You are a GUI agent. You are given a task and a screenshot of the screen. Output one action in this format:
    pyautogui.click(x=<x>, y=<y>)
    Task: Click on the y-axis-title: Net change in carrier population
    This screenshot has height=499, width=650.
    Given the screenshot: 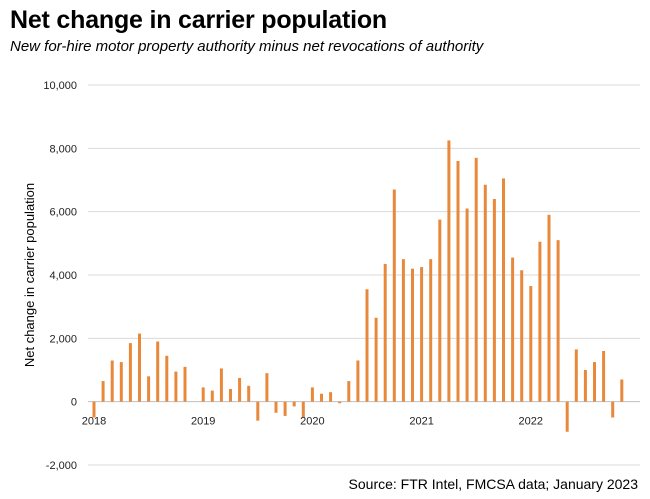 What is the action you would take?
    pyautogui.click(x=29, y=275)
    